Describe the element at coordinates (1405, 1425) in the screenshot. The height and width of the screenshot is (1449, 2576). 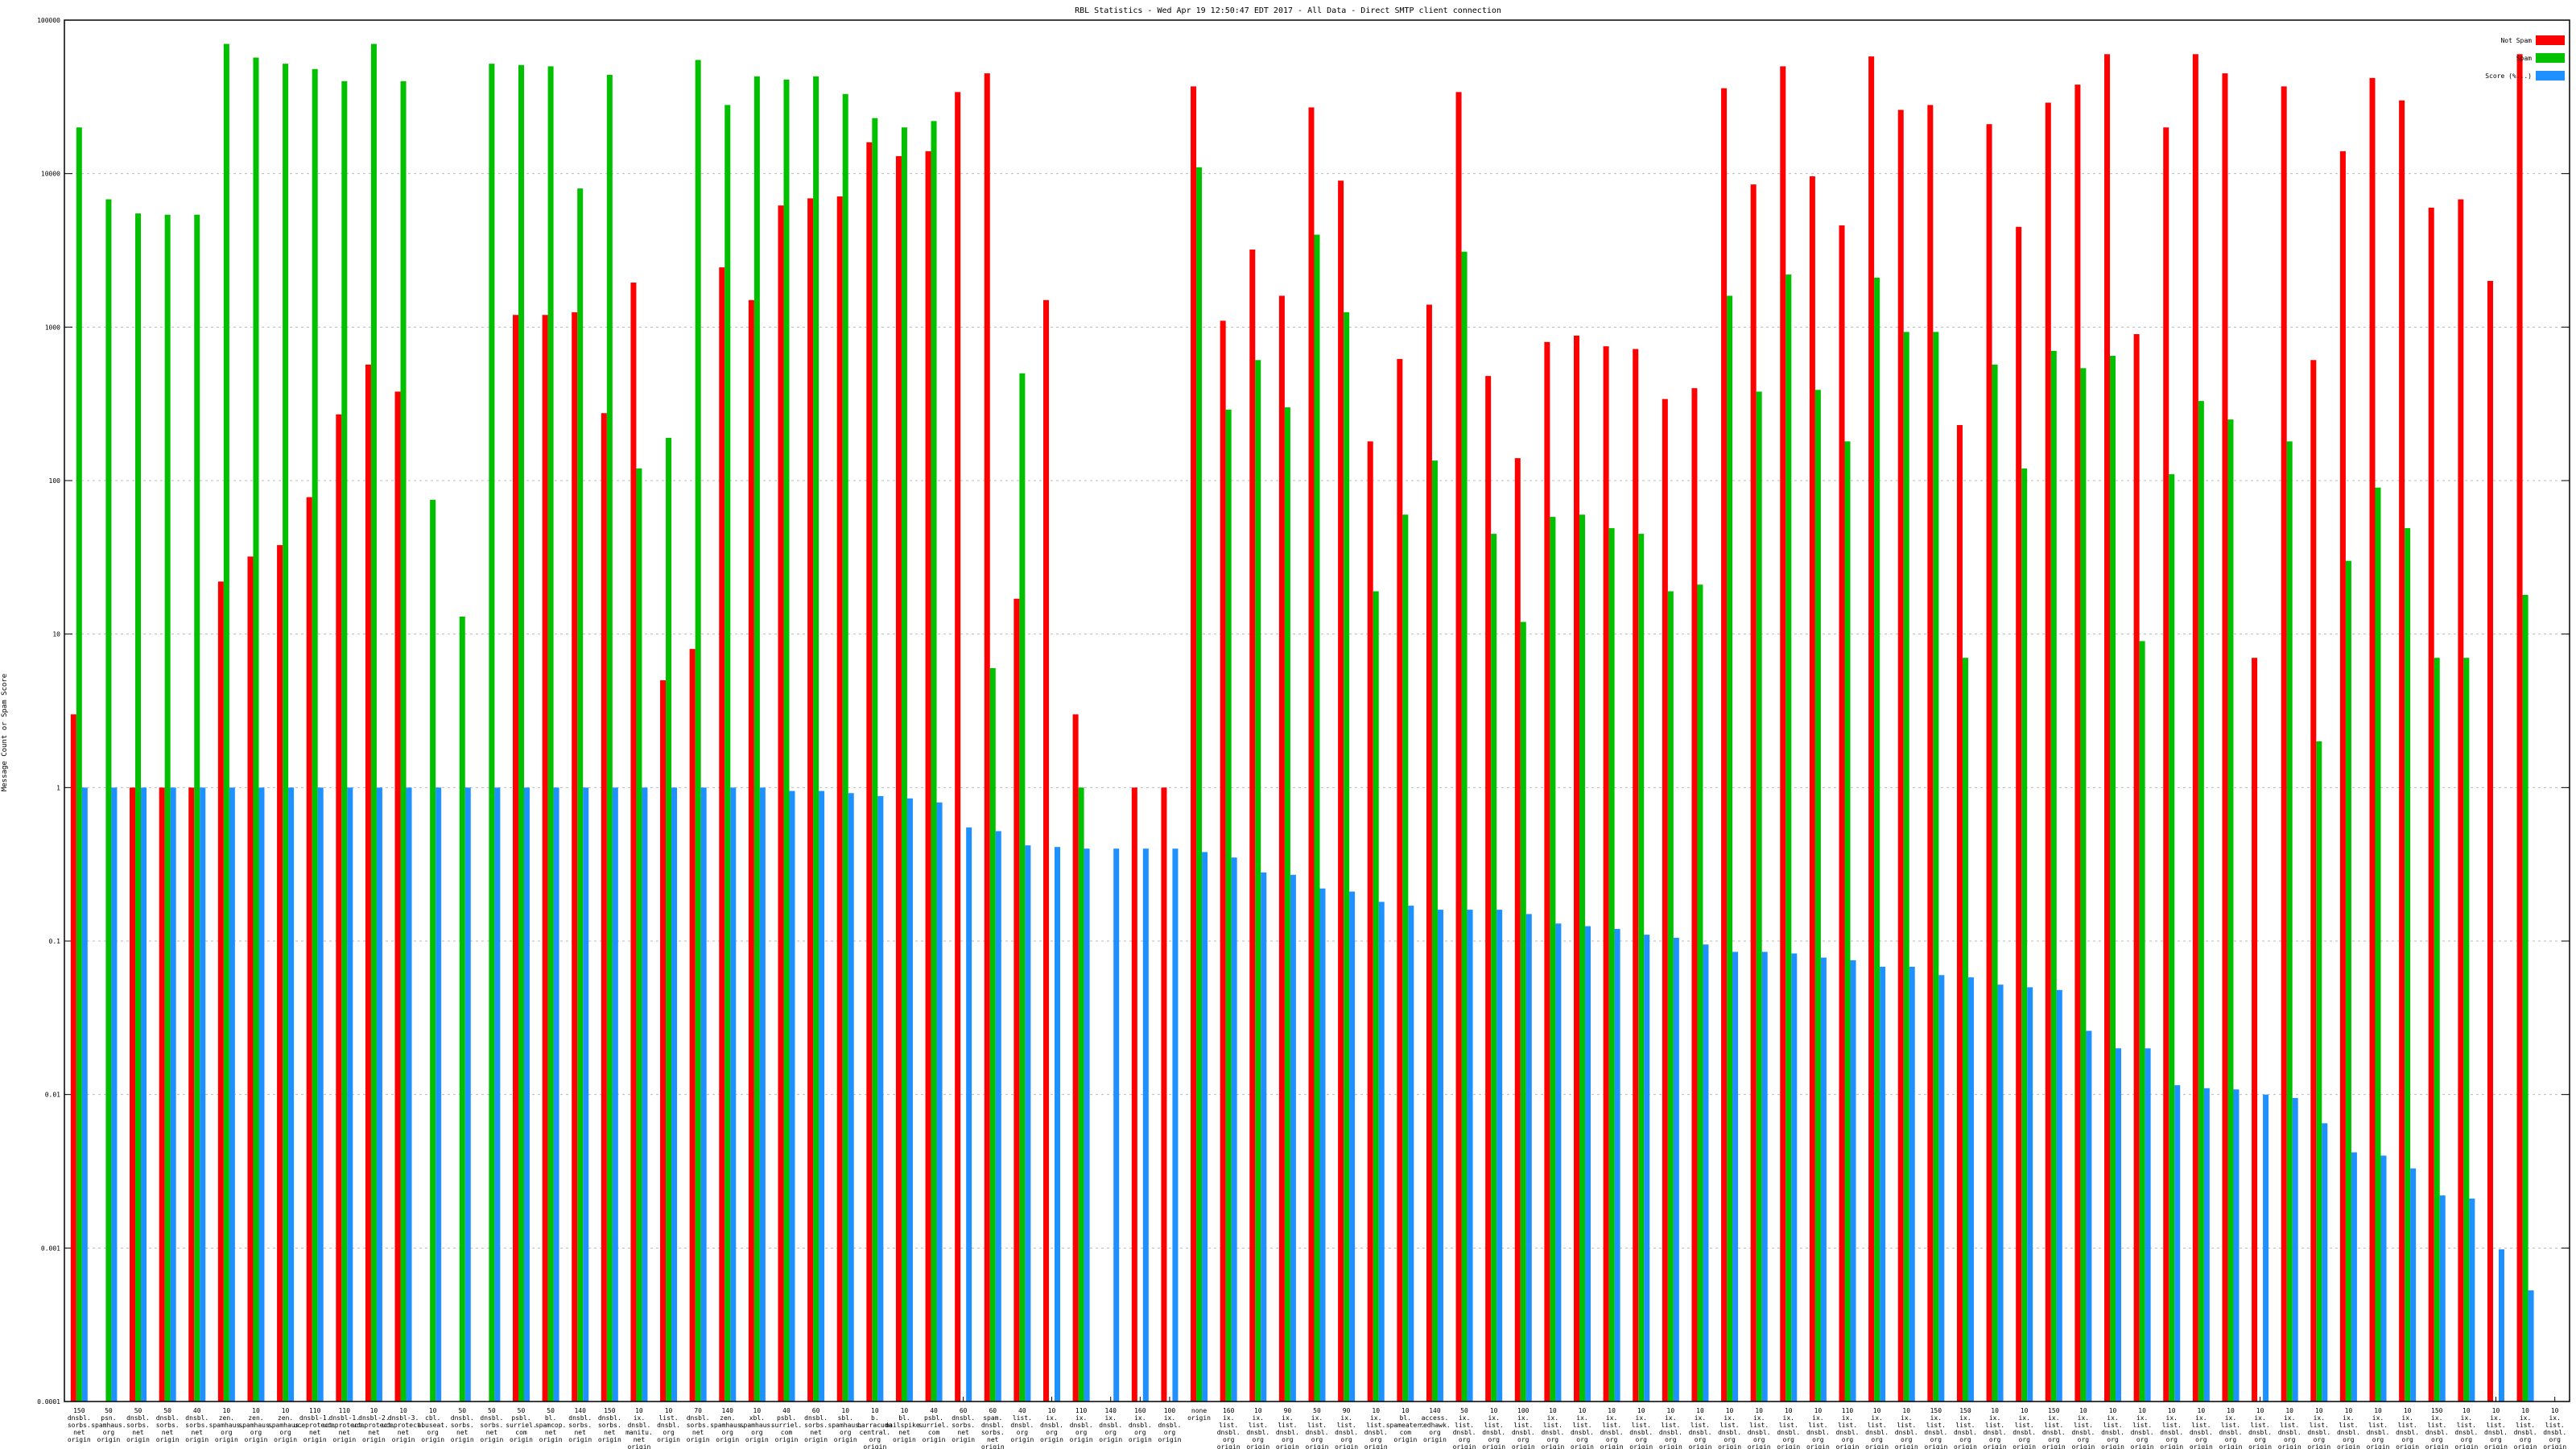
I see `x-tick-label-line: spameater.` at that location.